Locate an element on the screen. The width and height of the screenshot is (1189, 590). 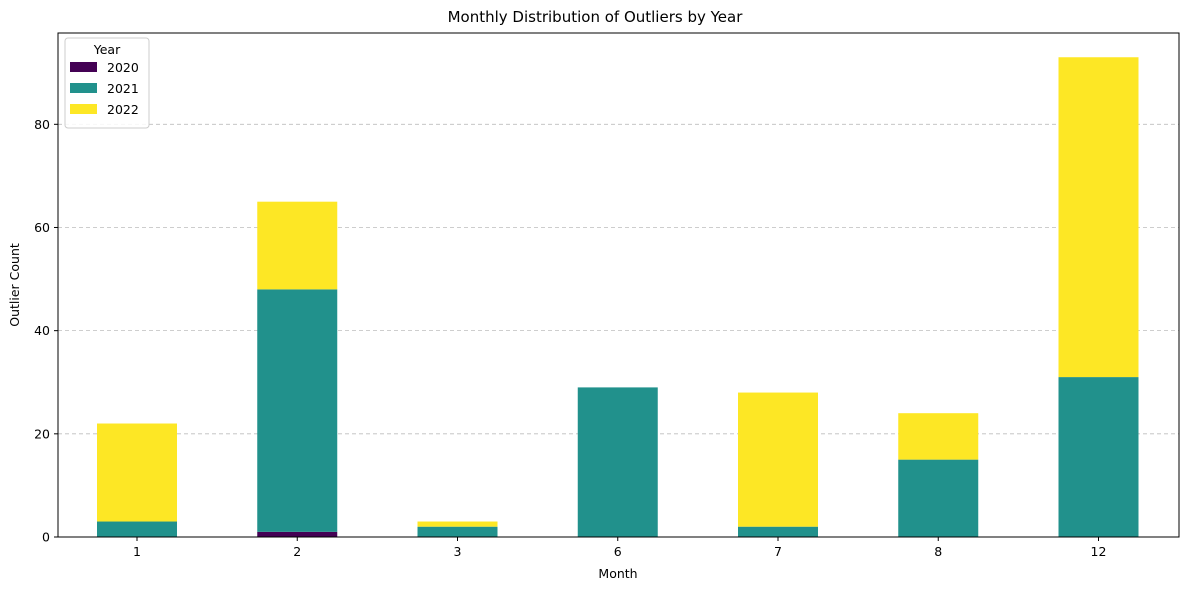
legend-title: Year is located at coordinates (107, 49).